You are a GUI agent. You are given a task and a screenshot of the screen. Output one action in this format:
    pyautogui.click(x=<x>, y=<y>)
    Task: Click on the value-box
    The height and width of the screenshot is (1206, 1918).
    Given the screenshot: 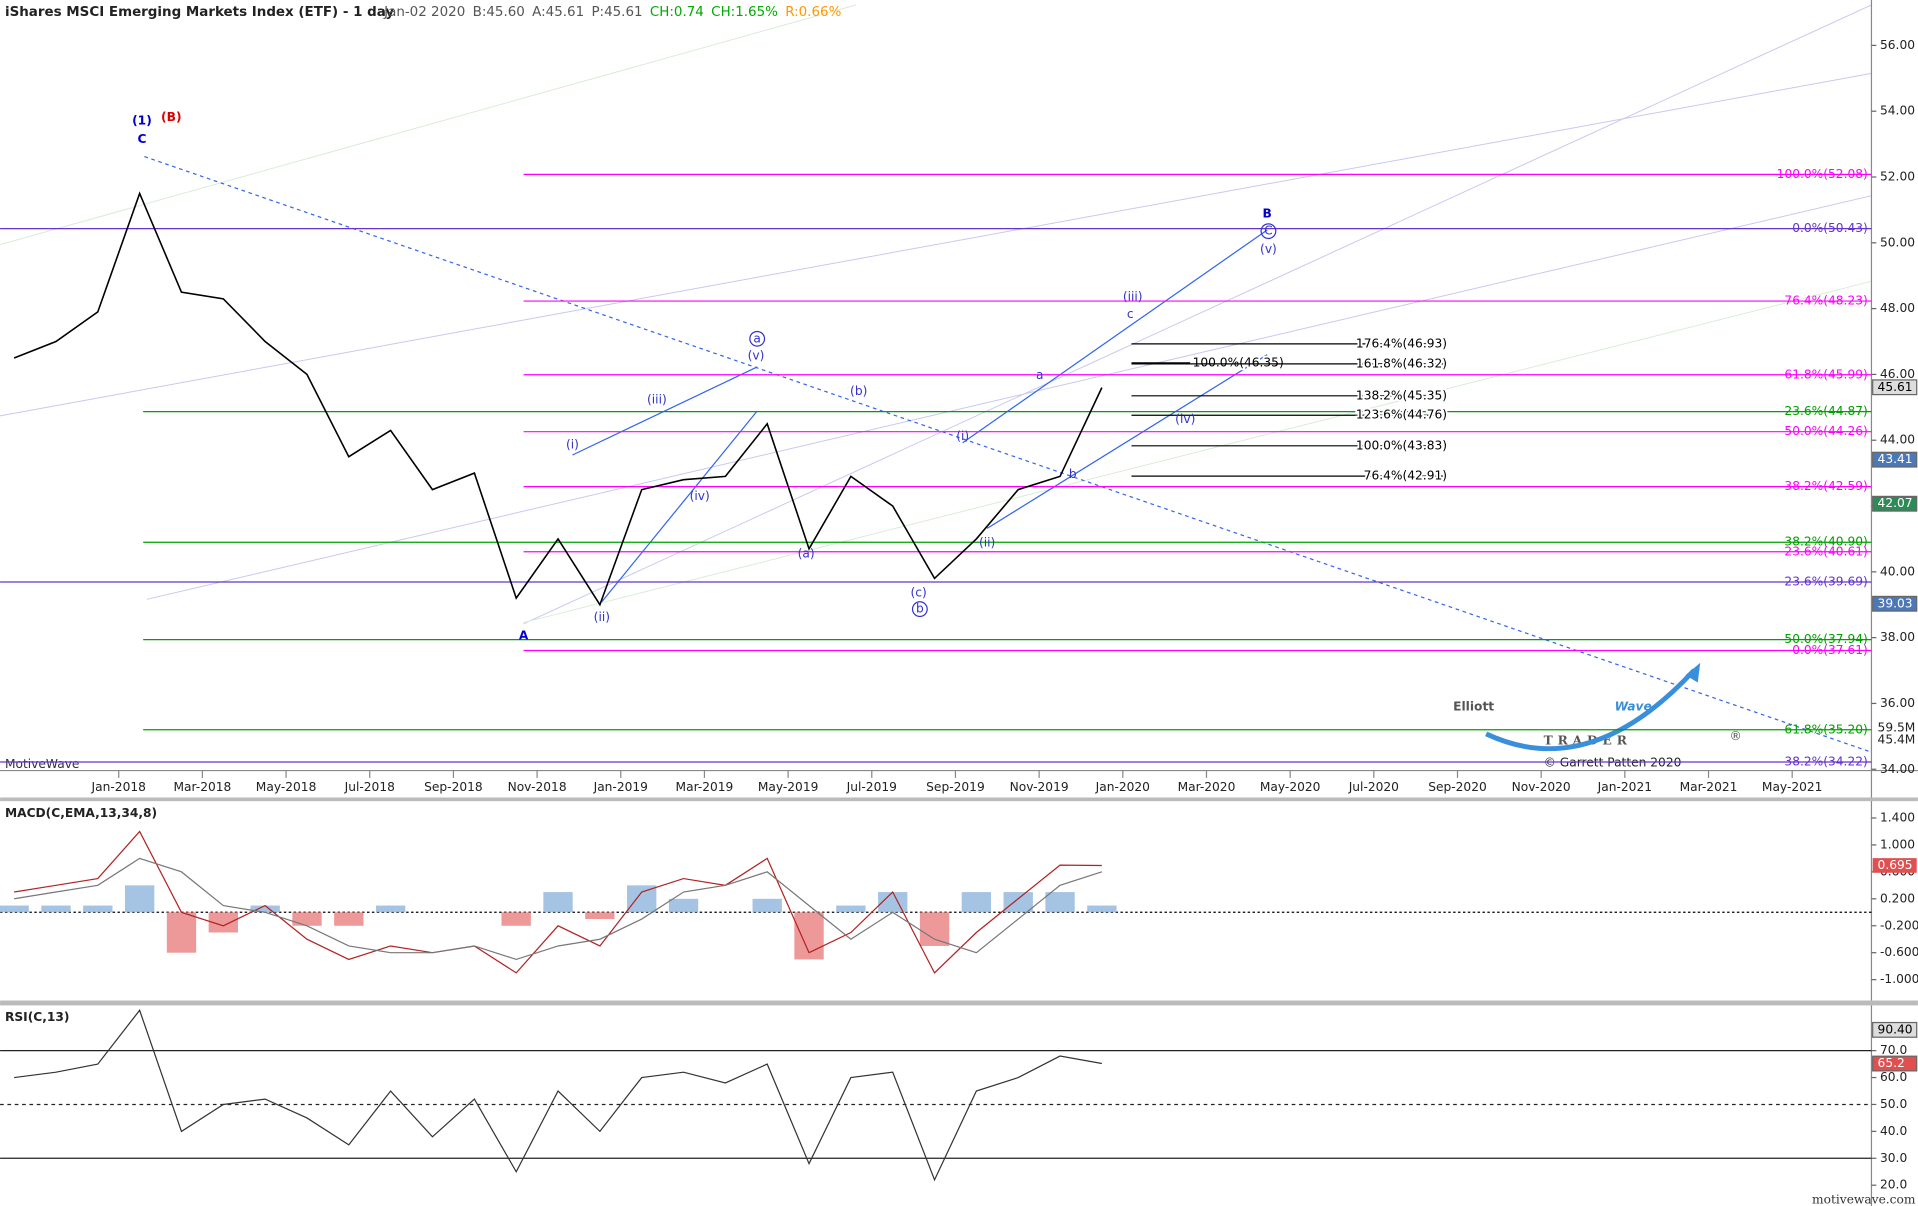 What is the action you would take?
    pyautogui.click(x=1895, y=1063)
    